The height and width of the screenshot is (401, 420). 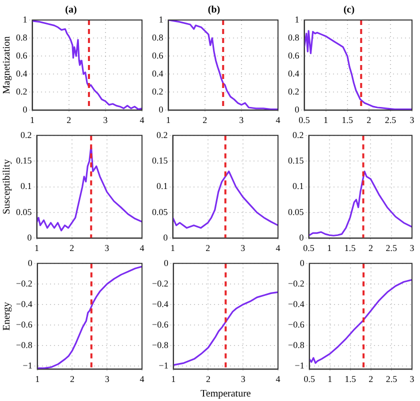 I want to click on chart-title: (b), so click(x=214, y=10).